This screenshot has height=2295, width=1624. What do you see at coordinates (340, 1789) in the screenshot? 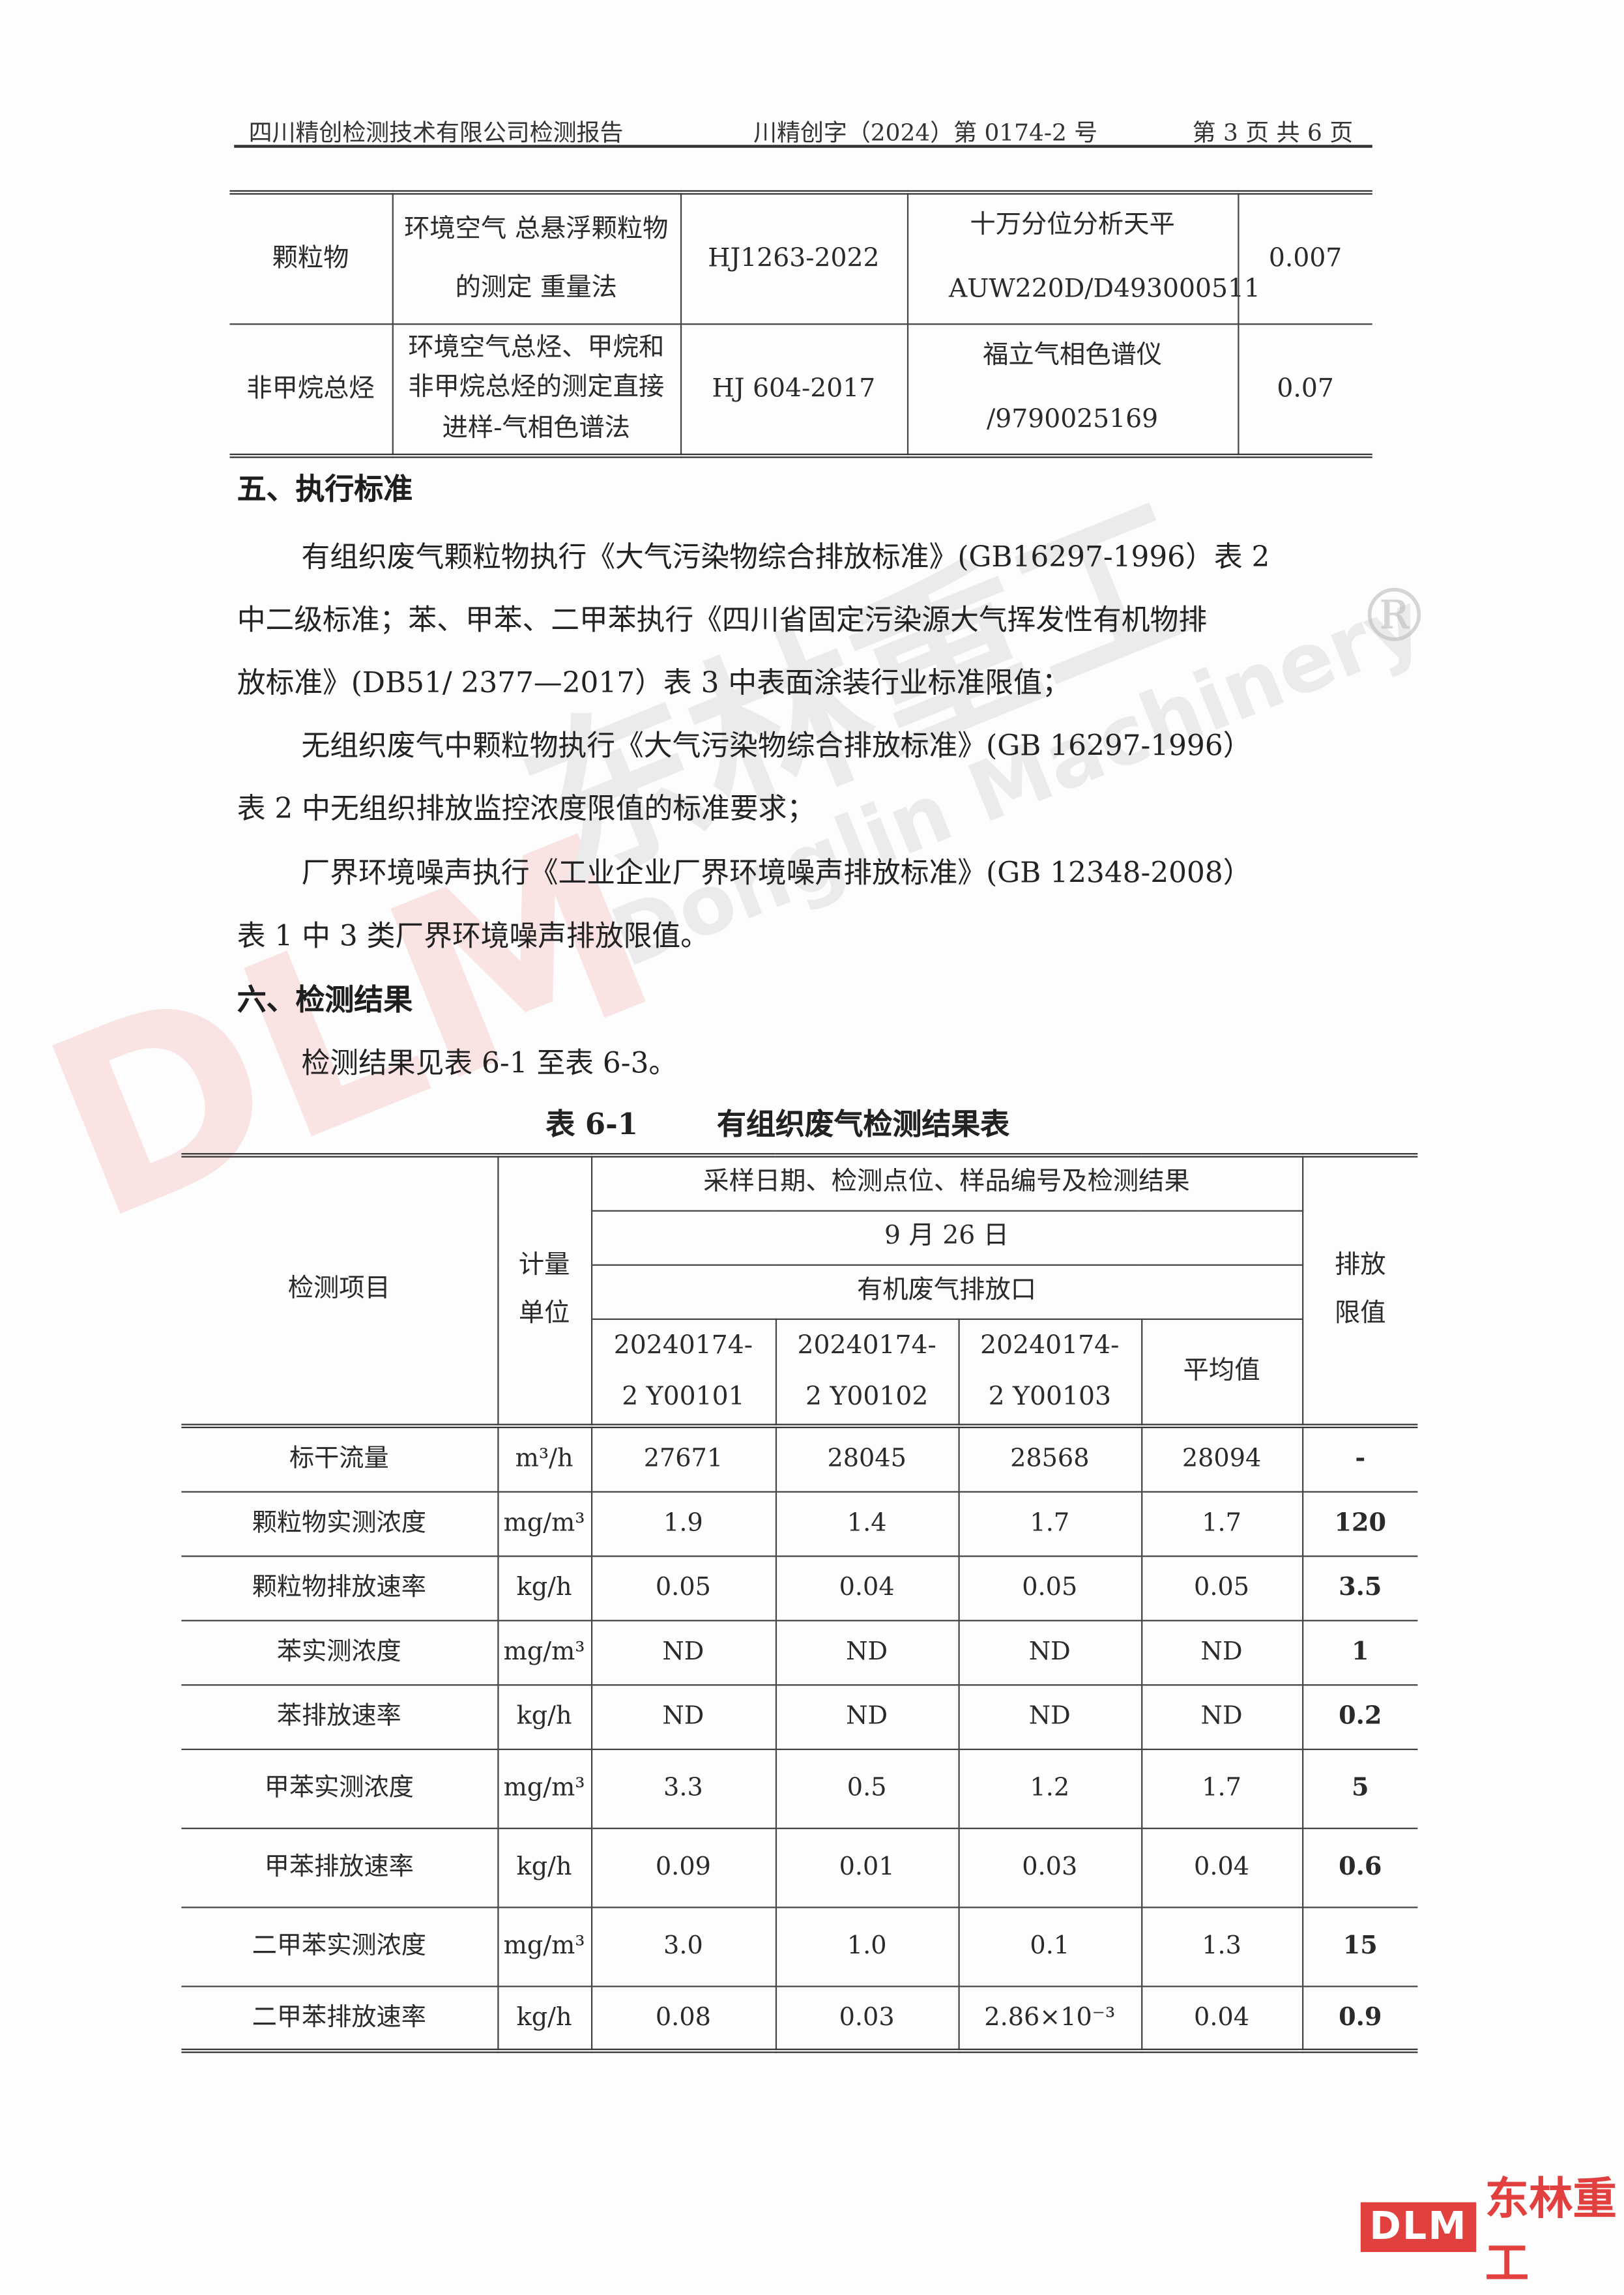
I see `item-cell: 甲苯实测浓度` at bounding box center [340, 1789].